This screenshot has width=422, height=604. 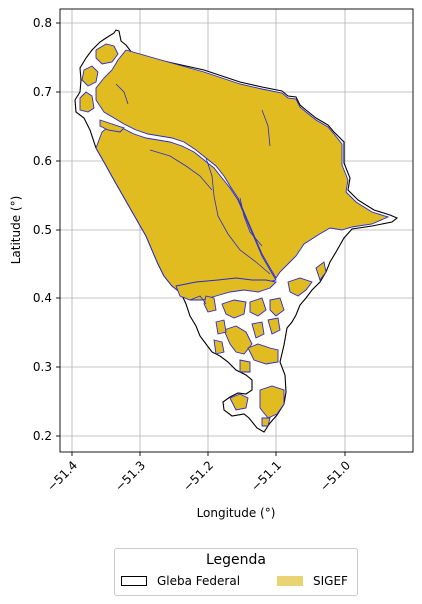 What do you see at coordinates (42, 367) in the screenshot?
I see `y-tick-label: 0.3` at bounding box center [42, 367].